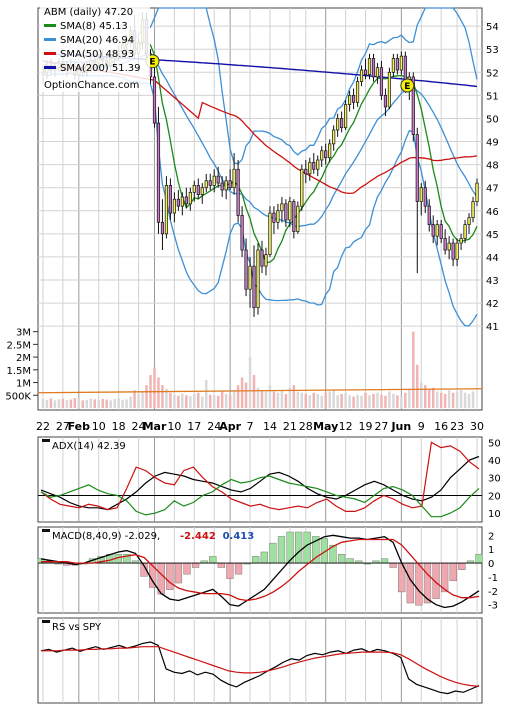 The image size is (526, 706). Describe the element at coordinates (260, 666) in the screenshot. I see `rs-series-line` at that location.